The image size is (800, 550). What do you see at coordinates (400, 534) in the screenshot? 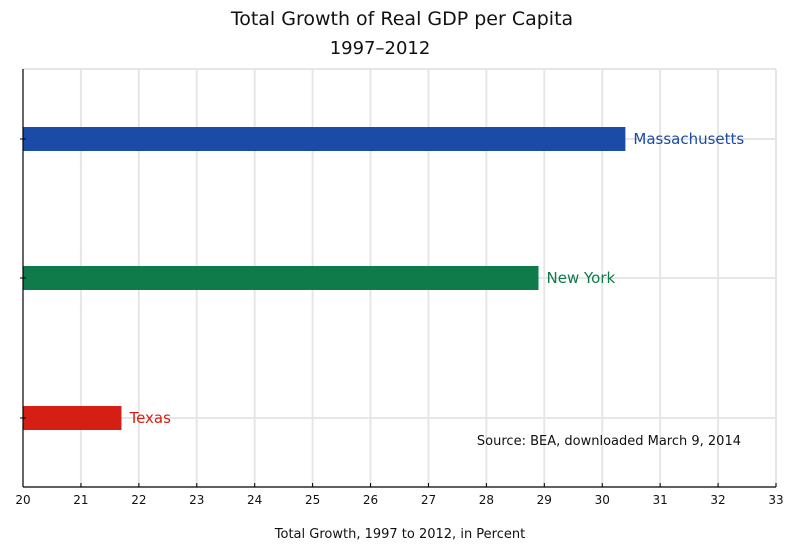
I see `x-axis-label: Total Growth, 1997 to 2012, in Percent` at bounding box center [400, 534].